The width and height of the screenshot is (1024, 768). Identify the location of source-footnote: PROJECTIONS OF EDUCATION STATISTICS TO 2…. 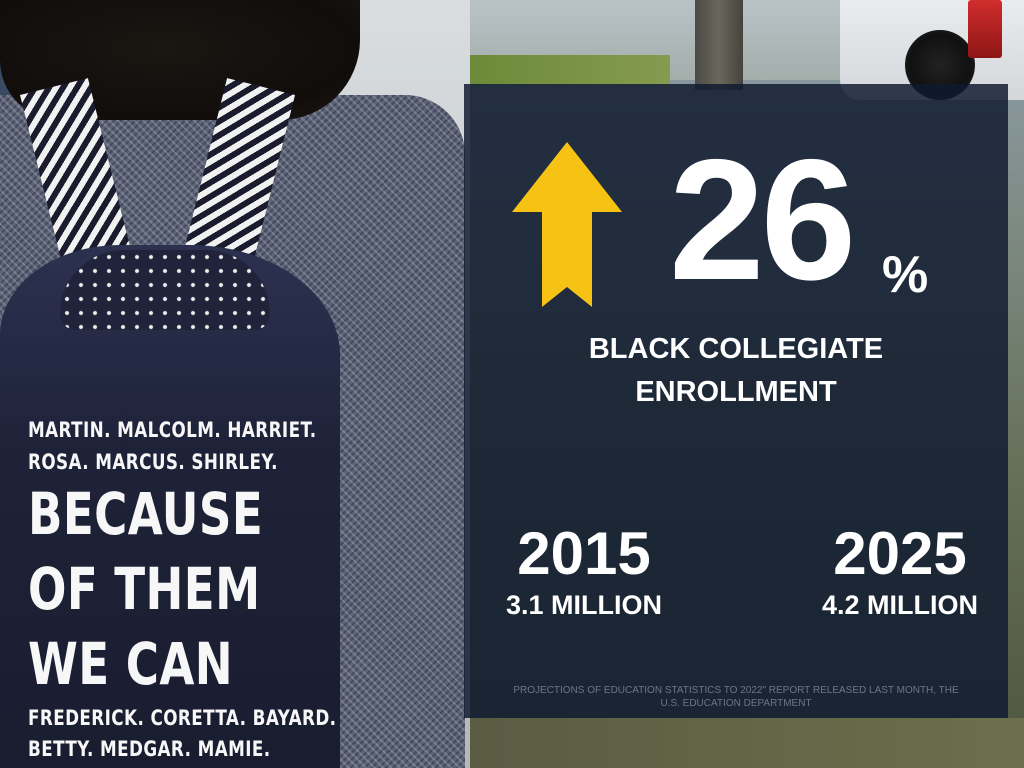
(736, 697).